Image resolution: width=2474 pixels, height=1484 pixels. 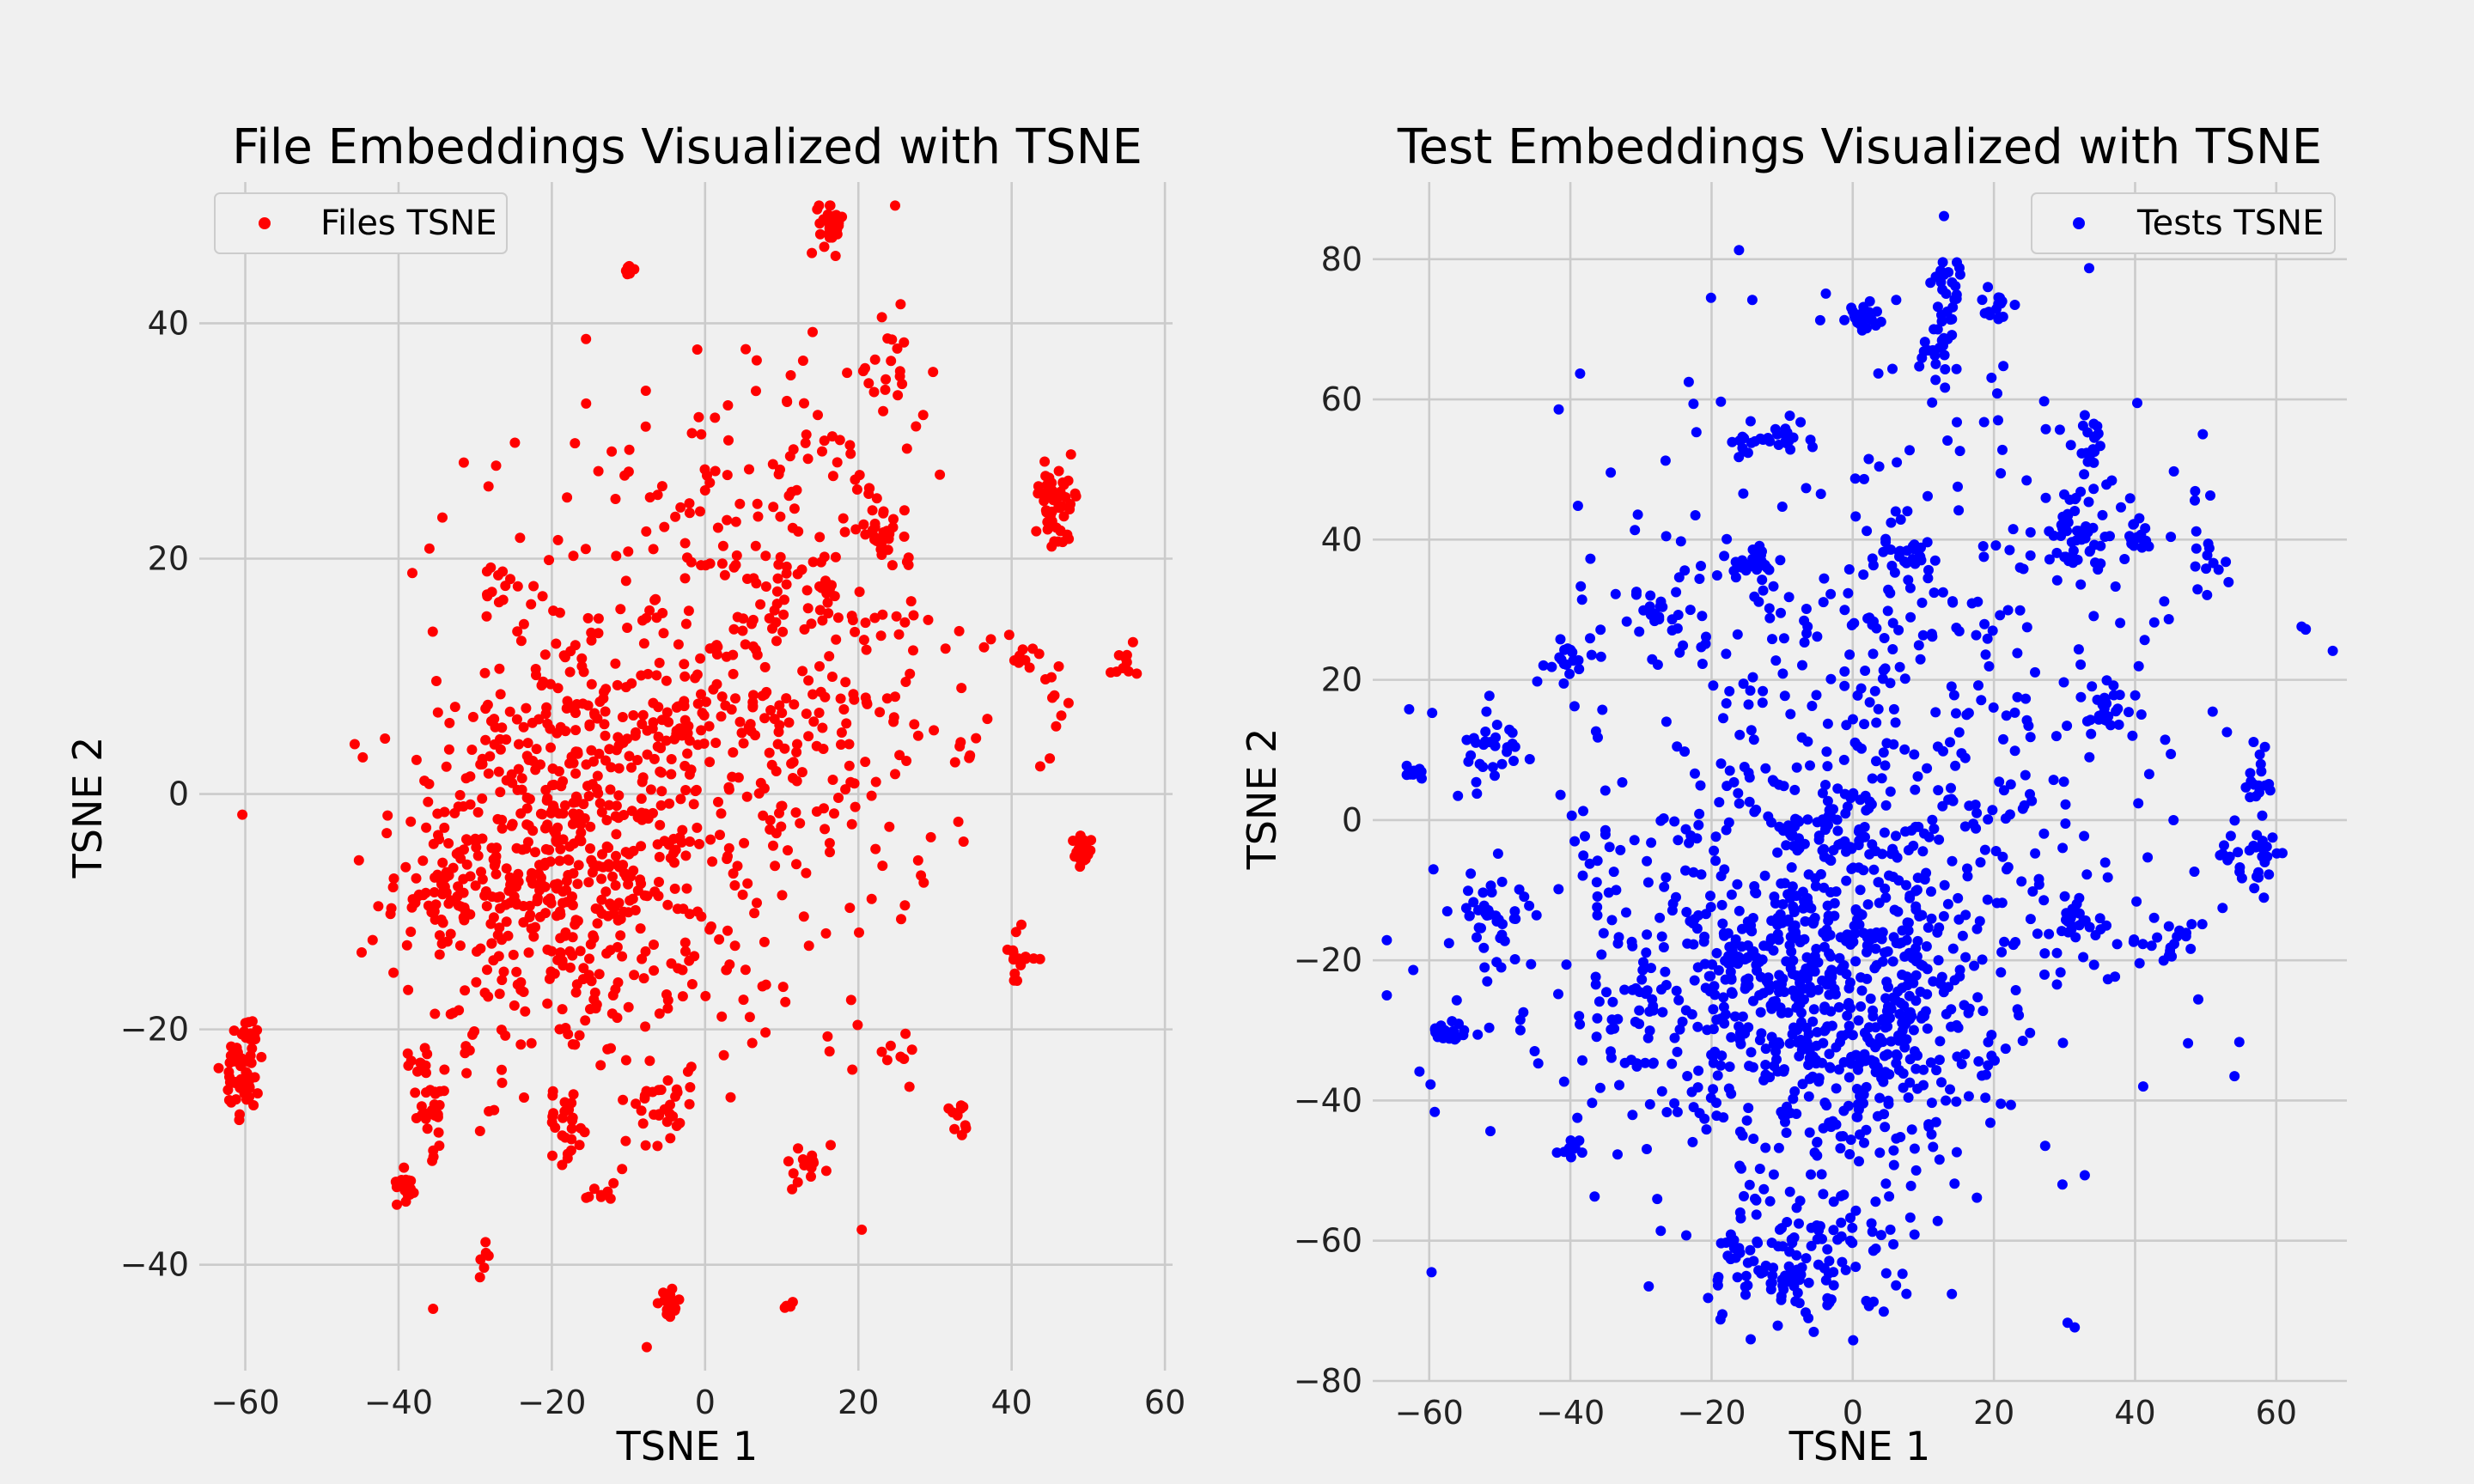 What do you see at coordinates (1846, 1413) in the screenshot?
I see `x-tick-labels: −60 −40 −20 0 20 40 60` at bounding box center [1846, 1413].